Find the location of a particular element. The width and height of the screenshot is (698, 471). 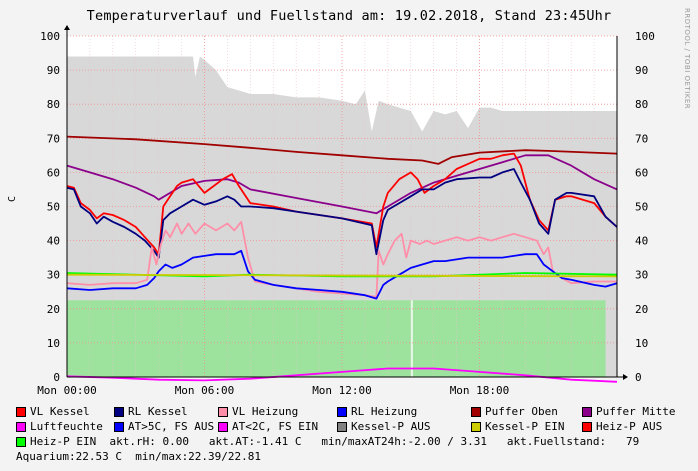

x-tick-label: Mon 00:00 is located at coordinates (67, 390).